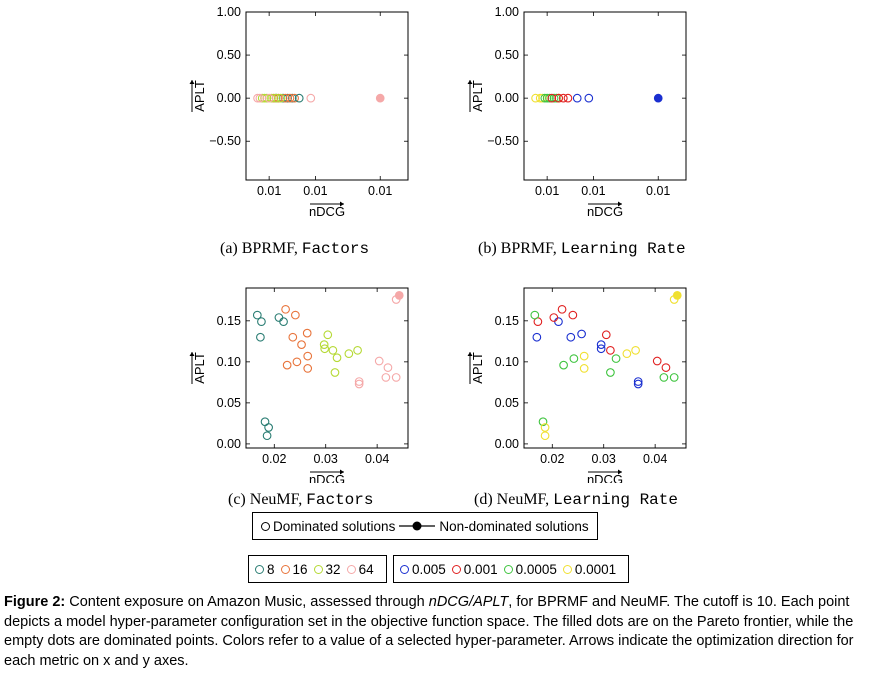 The height and width of the screenshot is (674, 875). I want to click on subcaption-d-param: Learning Rate, so click(615, 500).